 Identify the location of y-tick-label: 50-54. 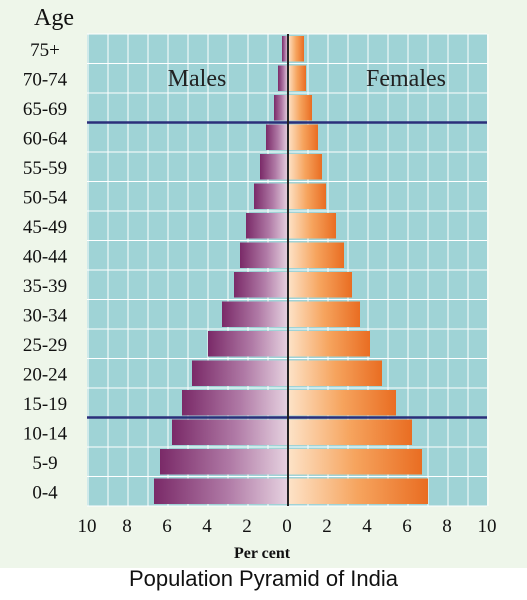
(45, 197).